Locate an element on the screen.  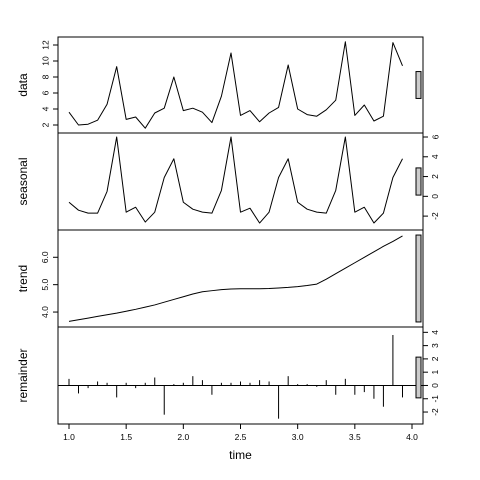
y-tick-label: 4.0 is located at coordinates (45, 312).